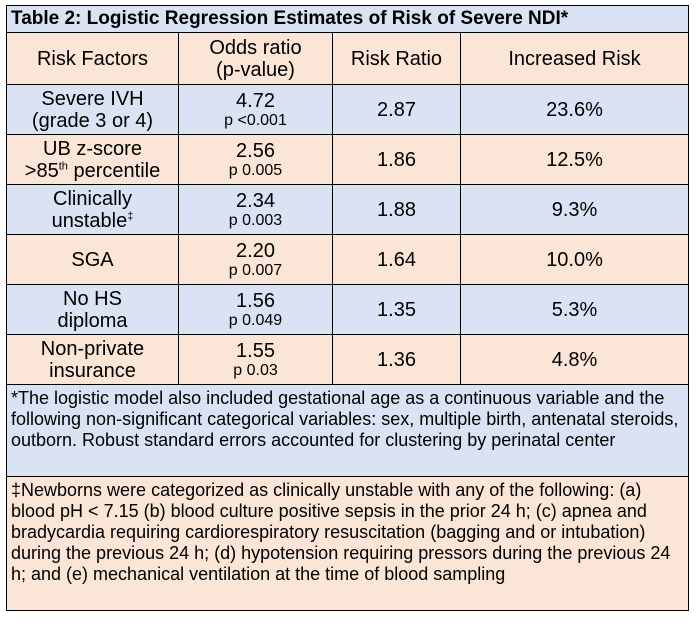  I want to click on increased-risk-cell: 12.5%, so click(574, 159).